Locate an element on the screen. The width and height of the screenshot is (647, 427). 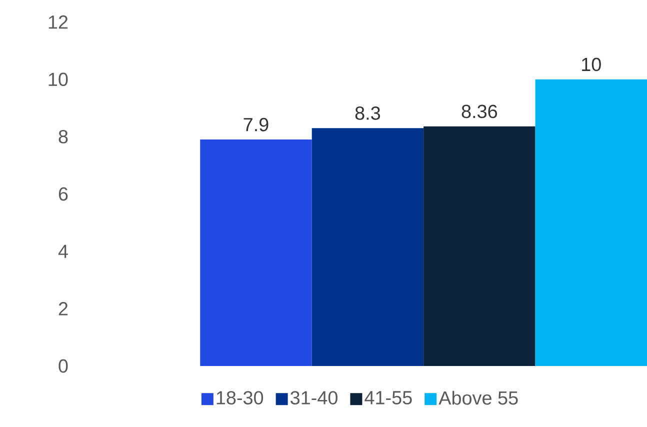
y-tick-label: 12 is located at coordinates (58, 22).